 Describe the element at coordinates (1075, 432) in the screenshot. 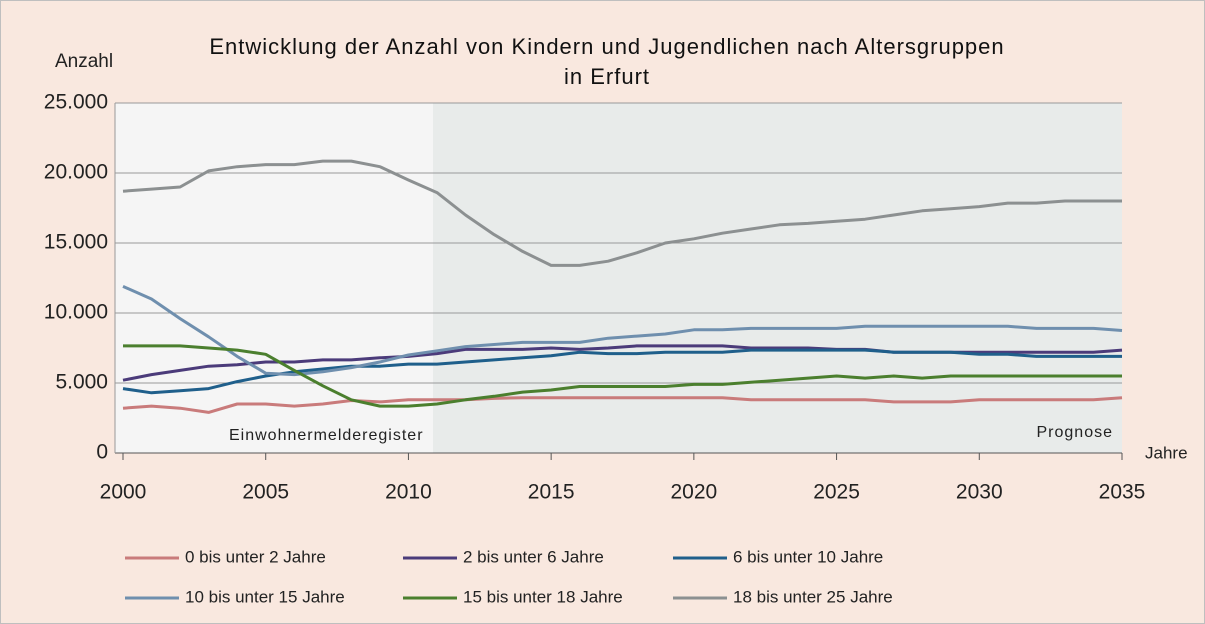

I see `annotation: Prognose` at that location.